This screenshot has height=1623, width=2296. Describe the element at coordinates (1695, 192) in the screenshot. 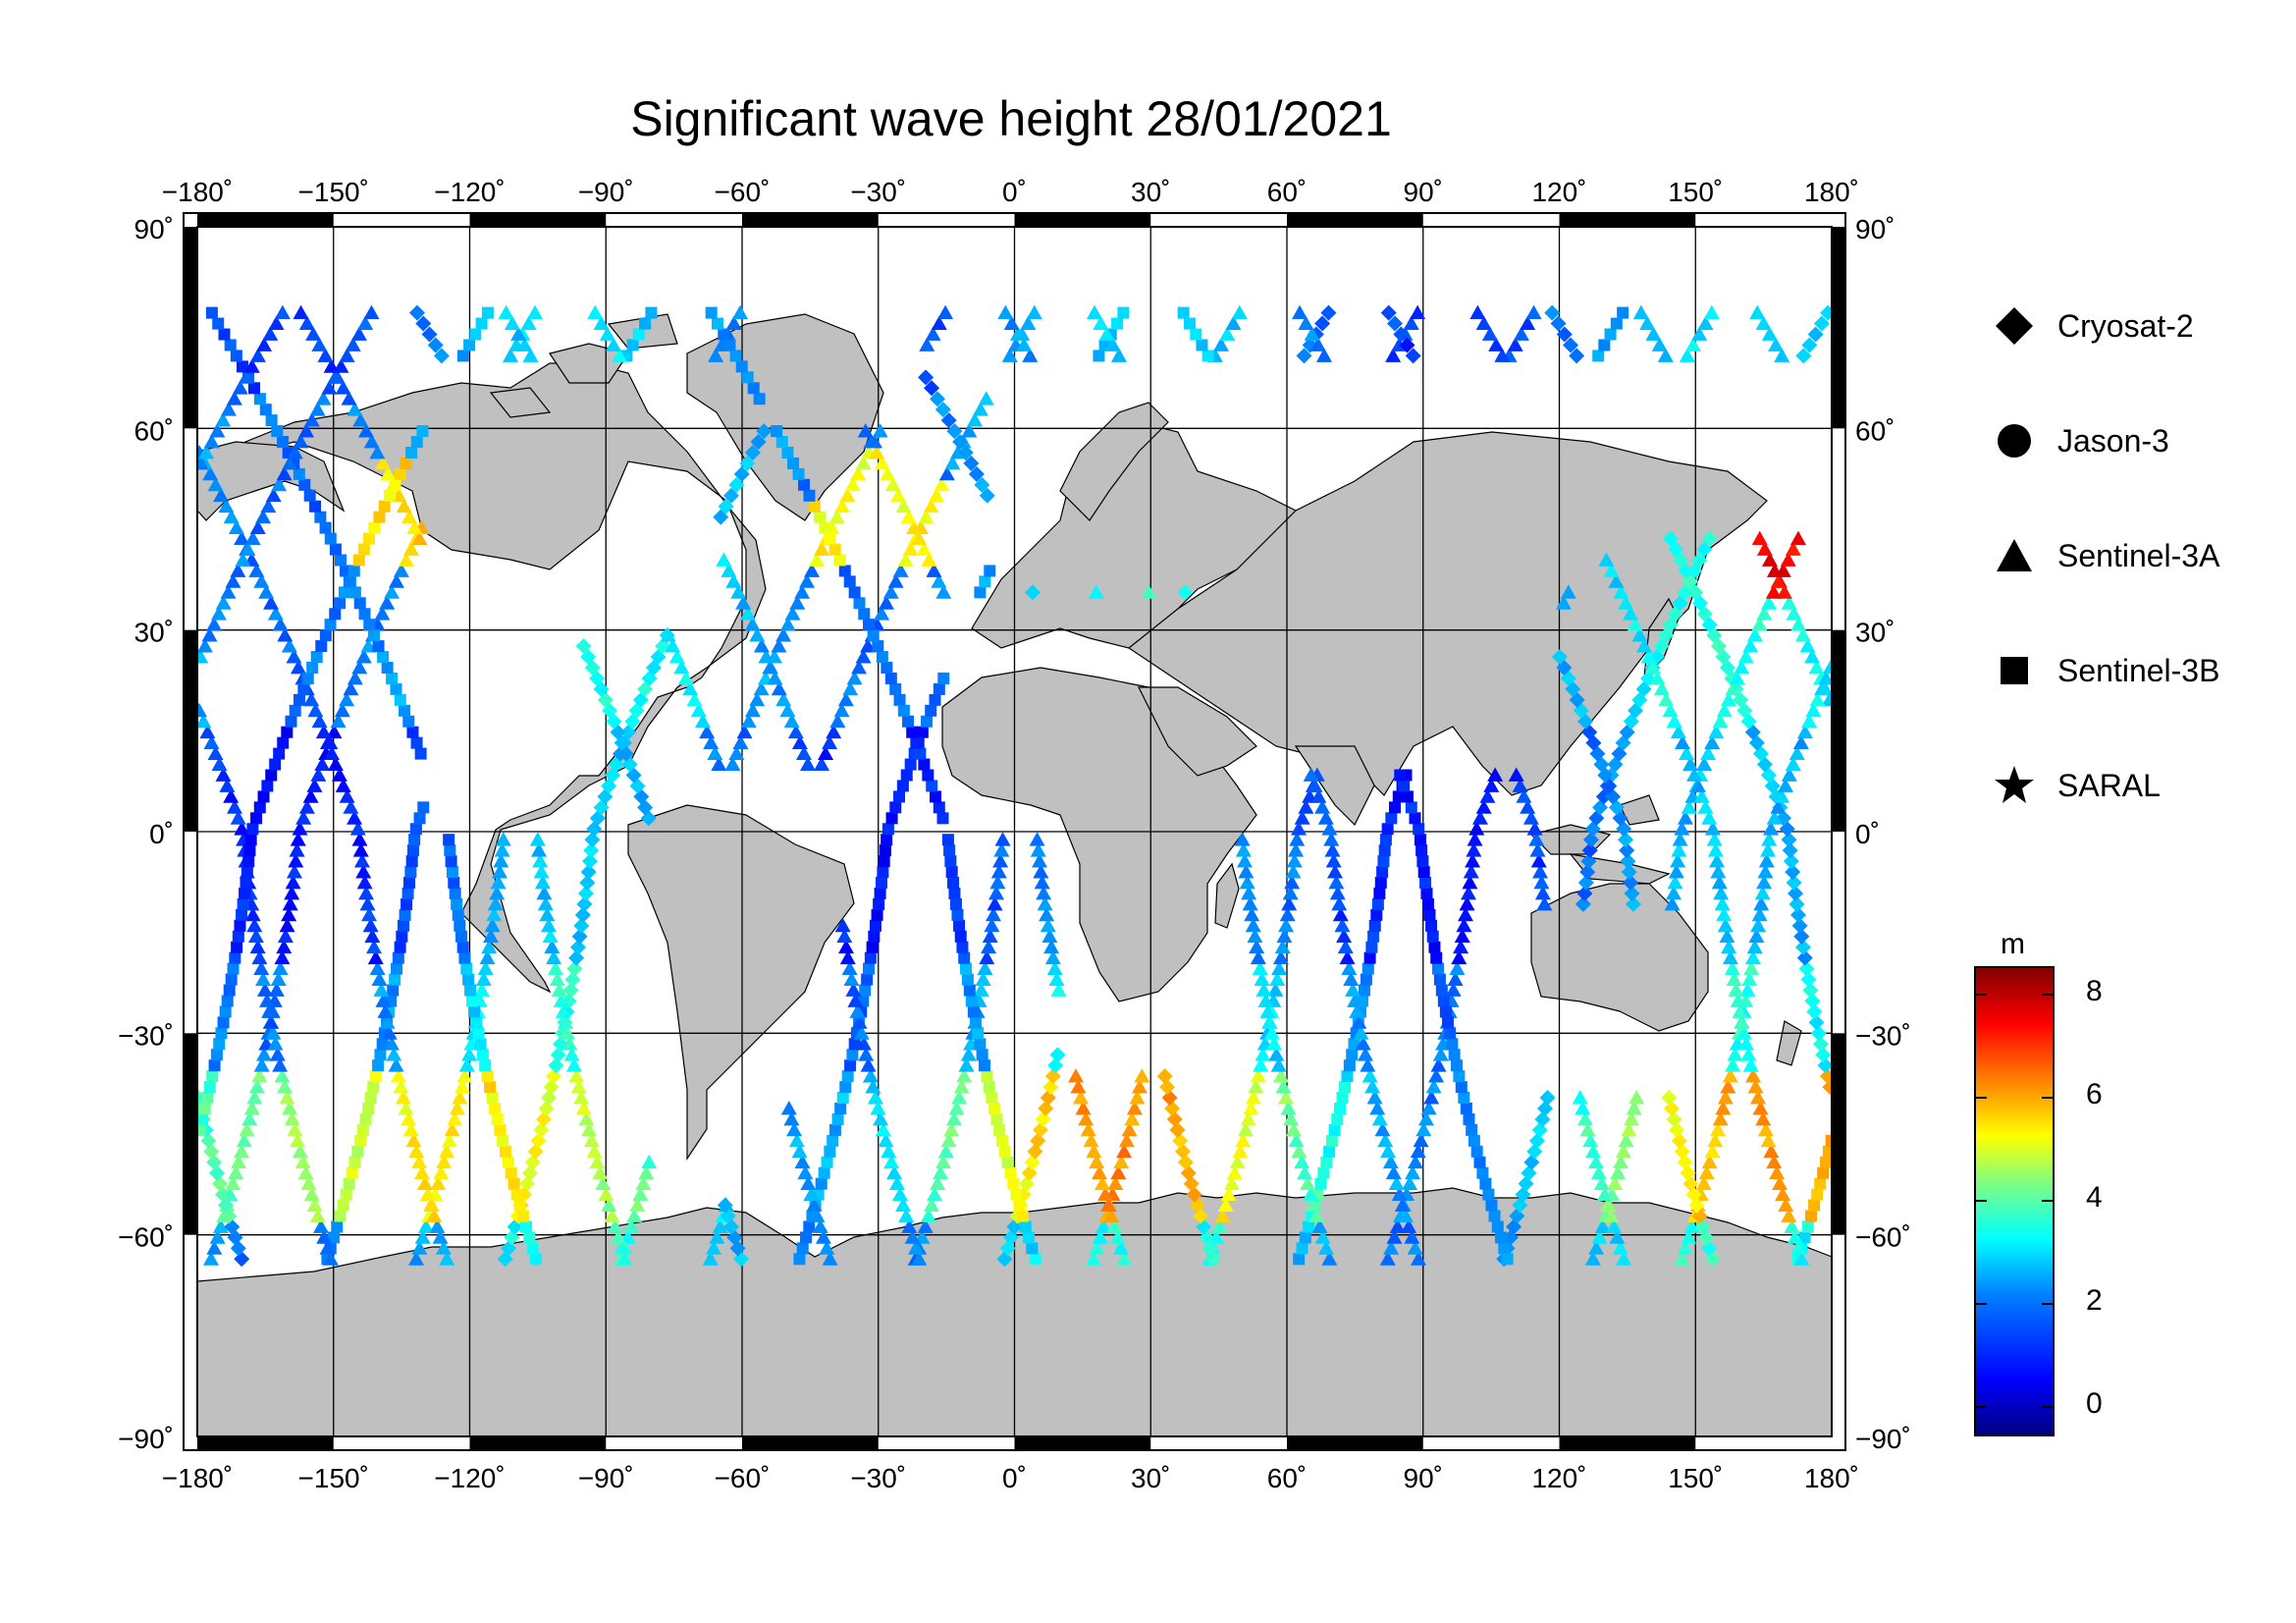

I see `x-tick-label: 150˚` at that location.